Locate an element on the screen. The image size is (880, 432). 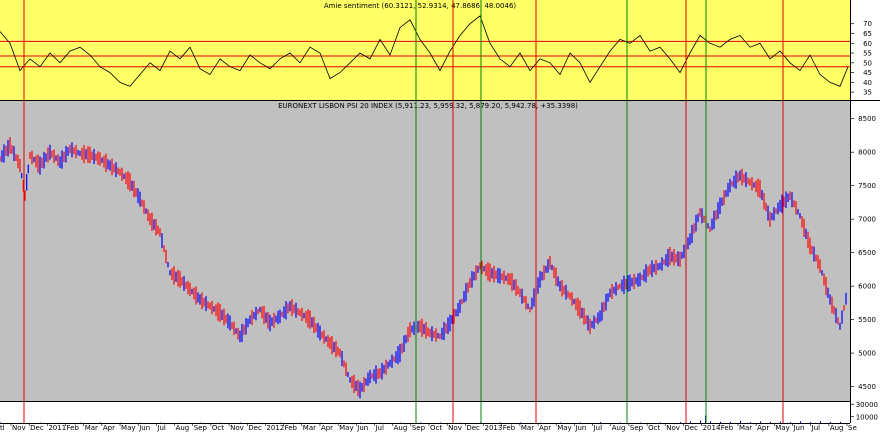
x-tick-label: tl is located at coordinates (2, 428).